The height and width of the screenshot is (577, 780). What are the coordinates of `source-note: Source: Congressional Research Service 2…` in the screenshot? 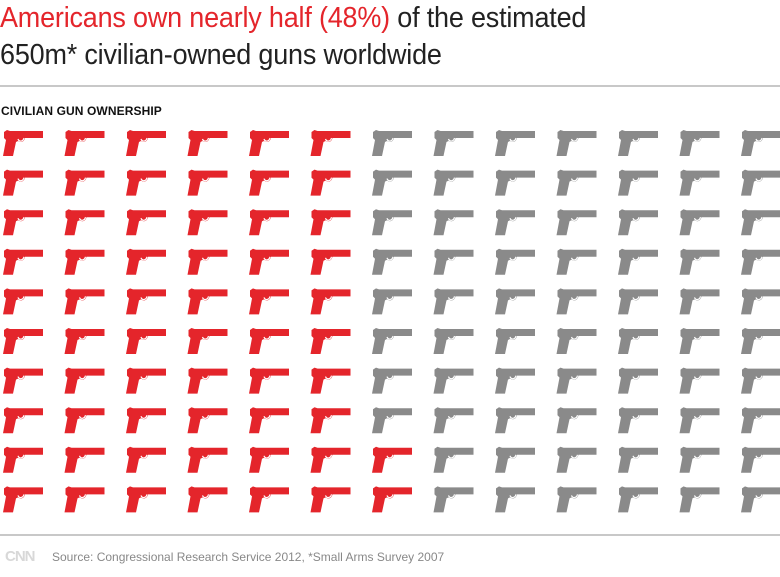 It's located at (248, 557).